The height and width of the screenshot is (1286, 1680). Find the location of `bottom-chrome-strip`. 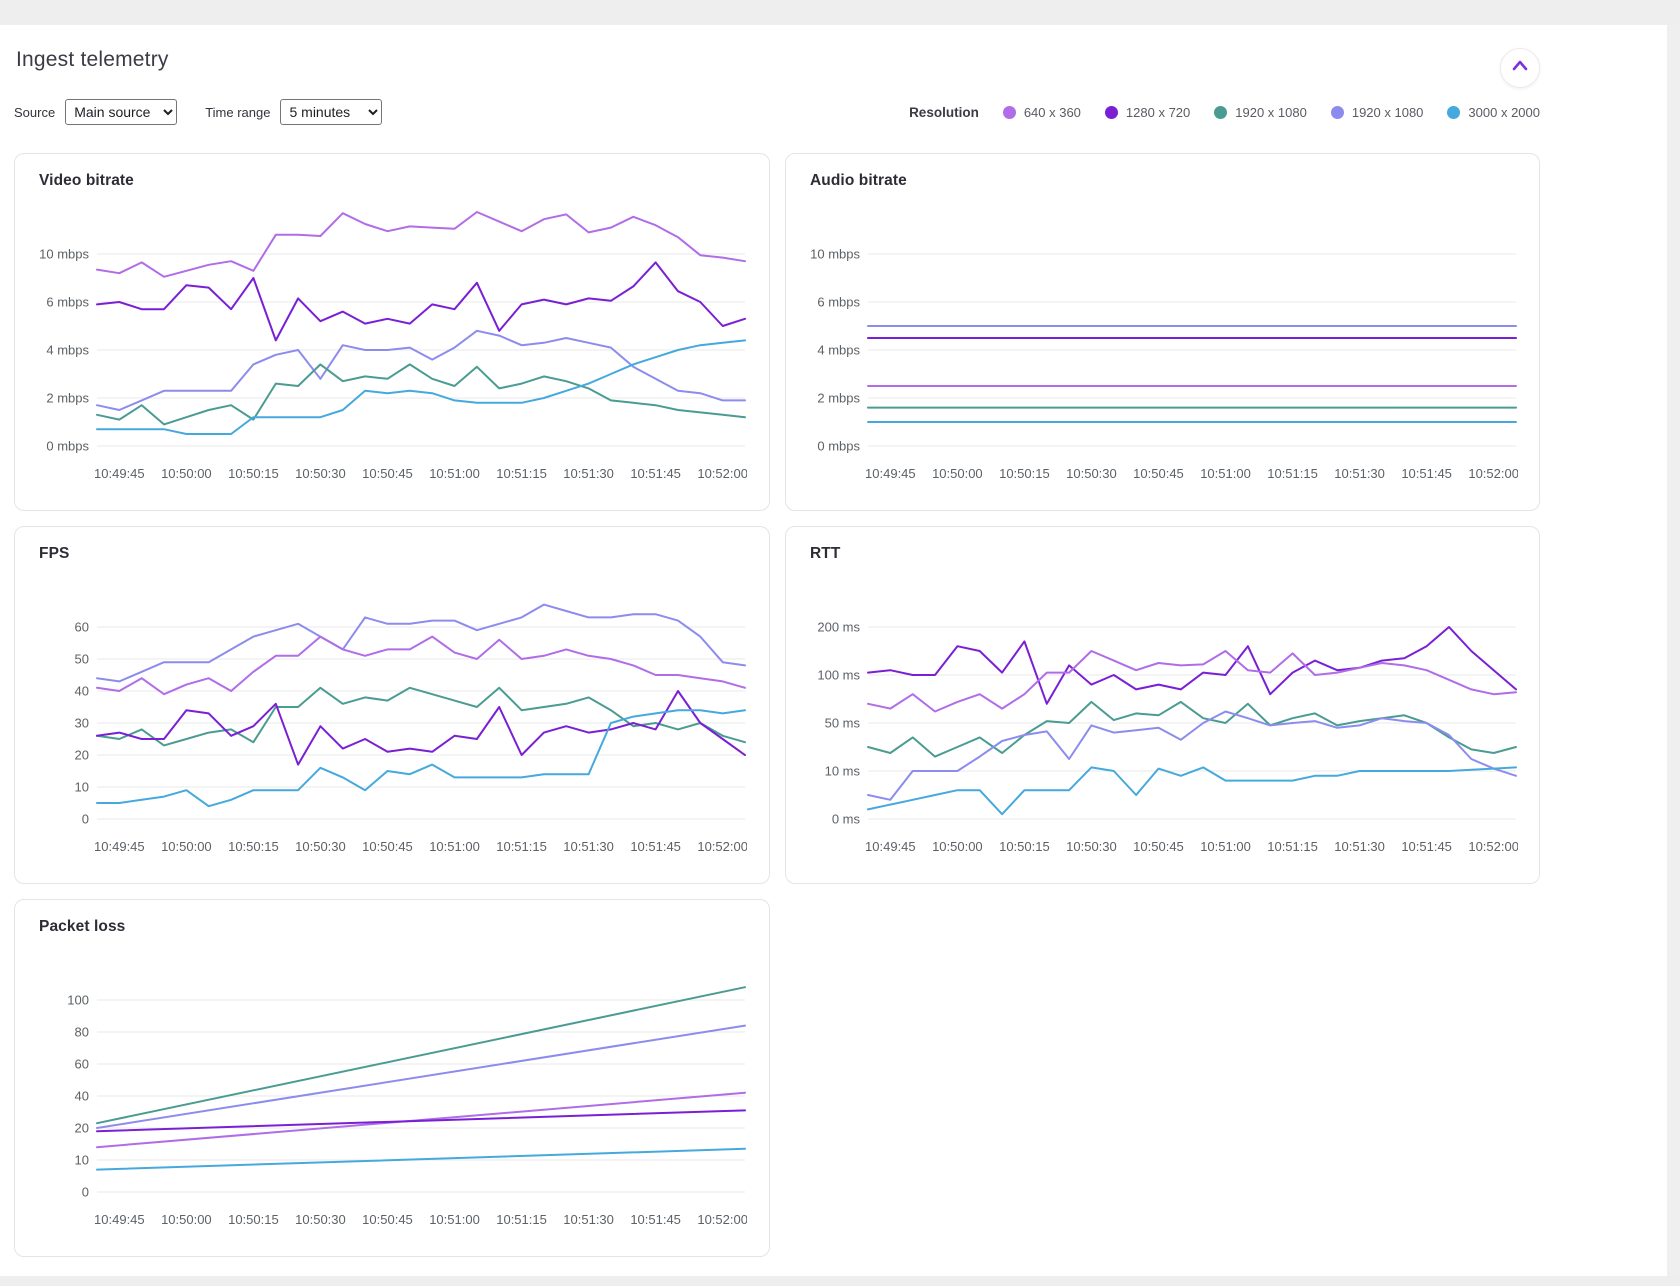

bottom-chrome-strip is located at coordinates (840, 1281).